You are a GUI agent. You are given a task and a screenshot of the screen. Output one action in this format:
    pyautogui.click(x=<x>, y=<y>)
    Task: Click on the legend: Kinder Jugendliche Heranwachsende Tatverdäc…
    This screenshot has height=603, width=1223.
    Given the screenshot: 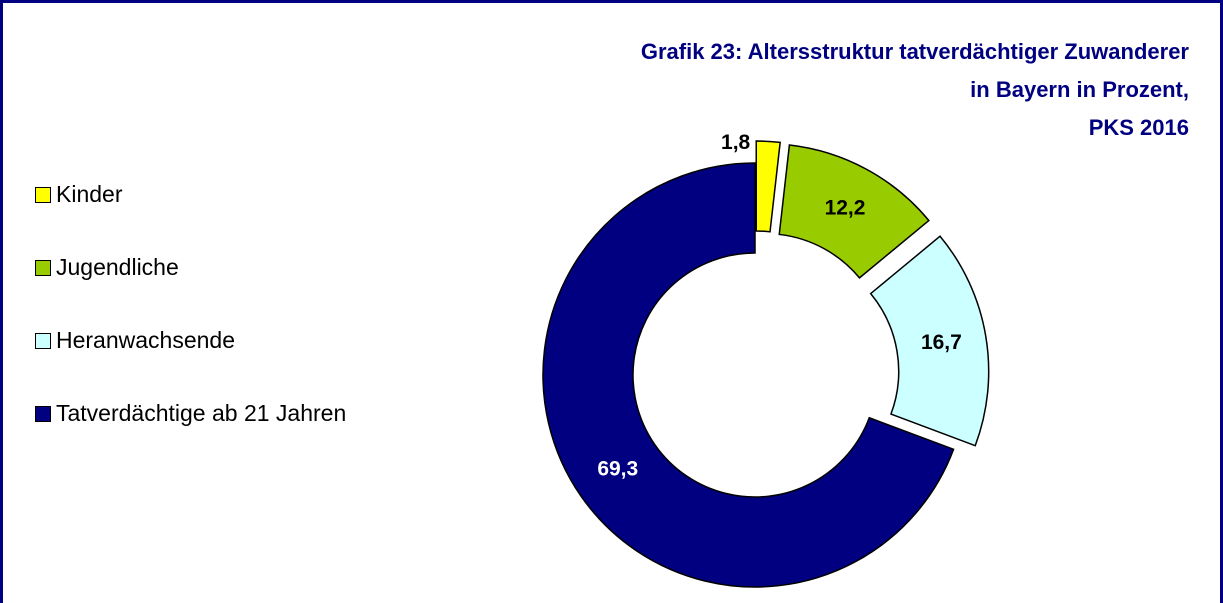 What is the action you would take?
    pyautogui.click(x=200, y=327)
    